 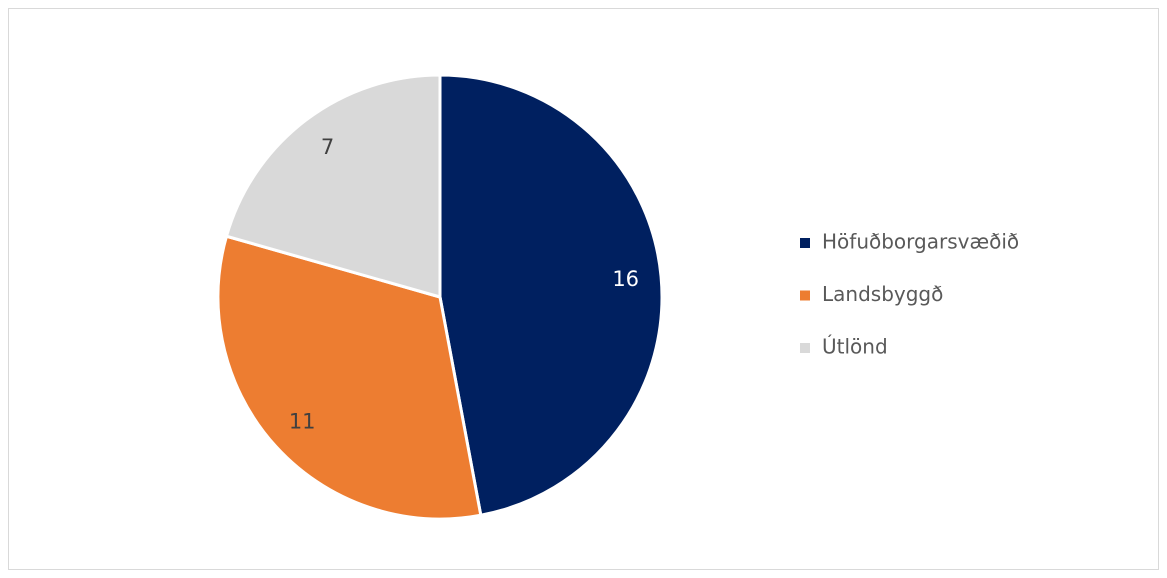 What do you see at coordinates (625, 279) in the screenshot?
I see `data-label: 16` at bounding box center [625, 279].